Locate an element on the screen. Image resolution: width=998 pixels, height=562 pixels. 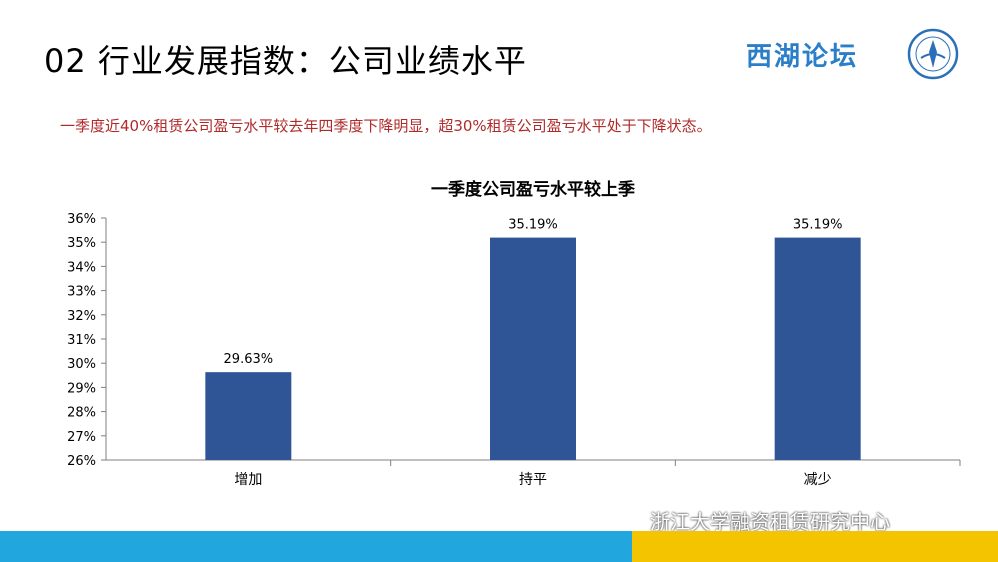
x-tick-label: 减少 is located at coordinates (818, 480).